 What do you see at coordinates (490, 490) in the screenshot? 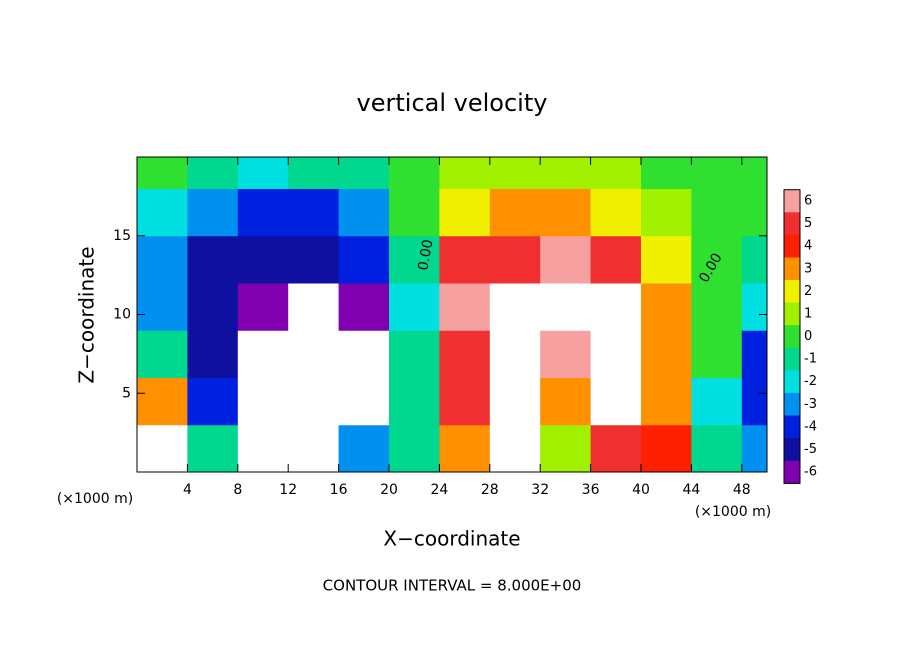
I see `x-tick-label: 28` at bounding box center [490, 490].